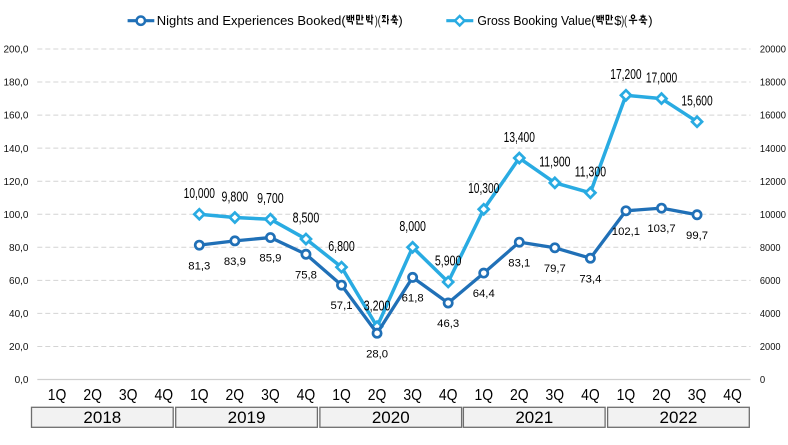 The image size is (788, 445). What do you see at coordinates (770, 347) in the screenshot?
I see `svg-text: 2000` at bounding box center [770, 347].